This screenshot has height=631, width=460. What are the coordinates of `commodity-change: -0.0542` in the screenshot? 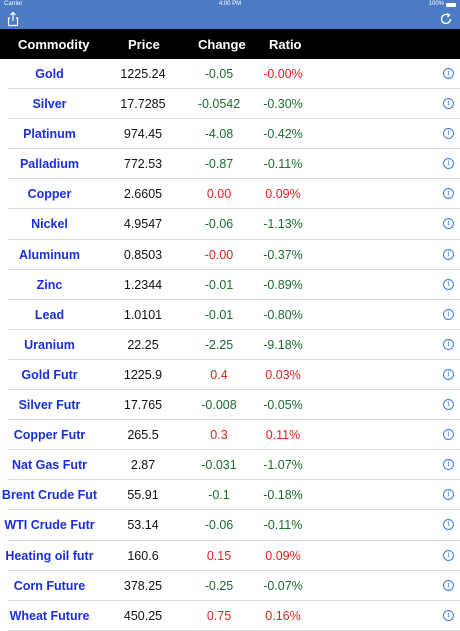 It's located at (219, 104).